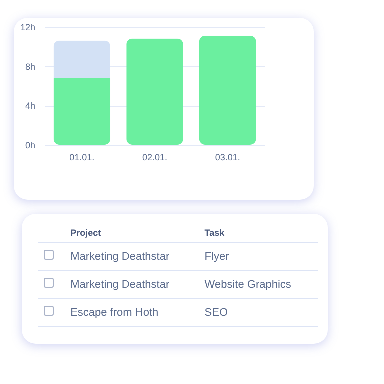  I want to click on x-tick-label: 03.01., so click(227, 157).